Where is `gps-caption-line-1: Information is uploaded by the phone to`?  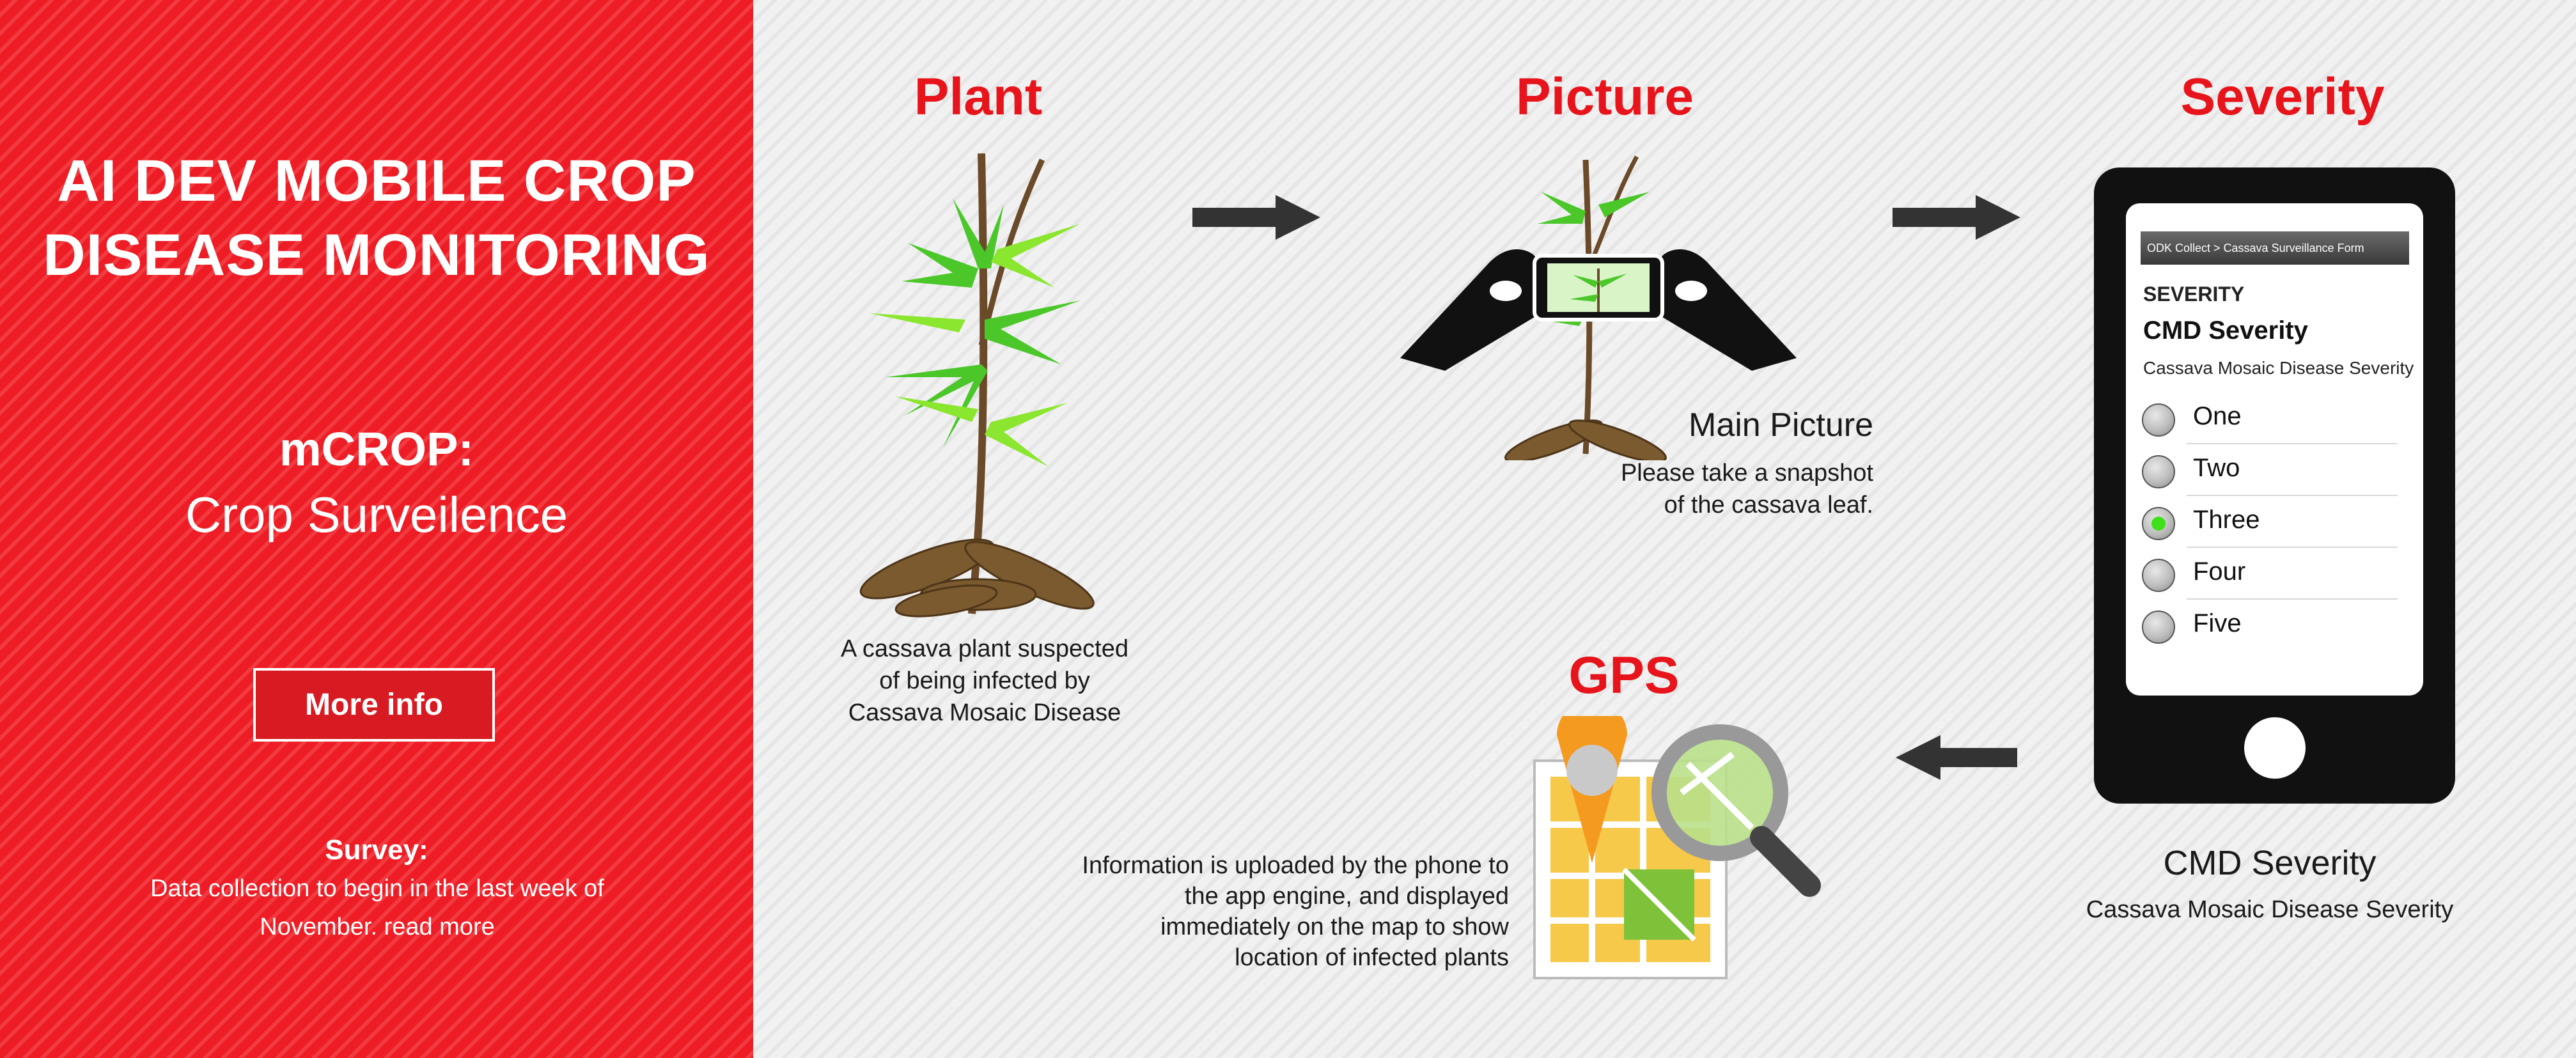
gps-caption-line-1: Information is uploaded by the phone to is located at coordinates (1295, 865).